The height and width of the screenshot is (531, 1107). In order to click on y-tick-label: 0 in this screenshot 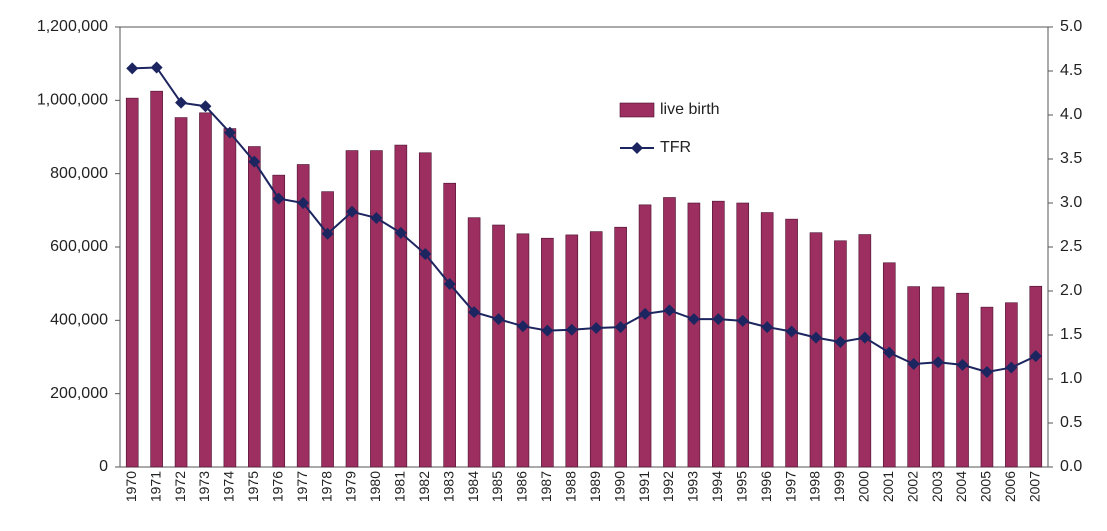, I will do `click(103, 466)`.